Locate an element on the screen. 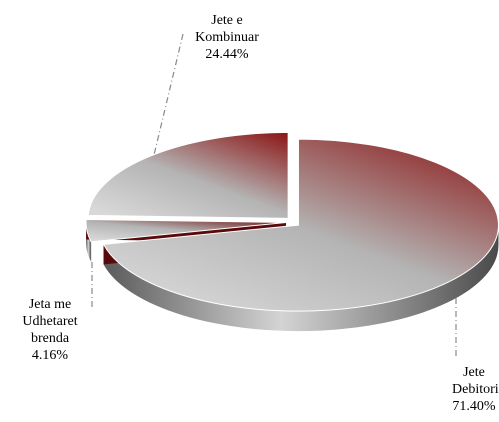 This screenshot has height=422, width=499. leader-line is located at coordinates (168, 94).